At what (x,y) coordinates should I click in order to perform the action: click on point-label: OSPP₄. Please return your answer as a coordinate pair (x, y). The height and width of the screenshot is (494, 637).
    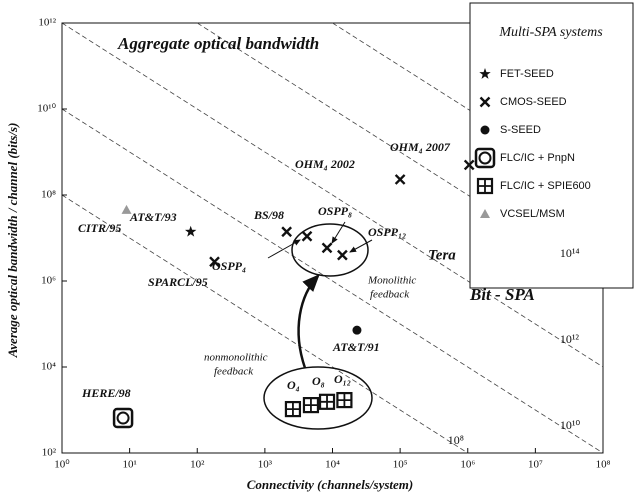
    Looking at the image, I should click on (229, 266).